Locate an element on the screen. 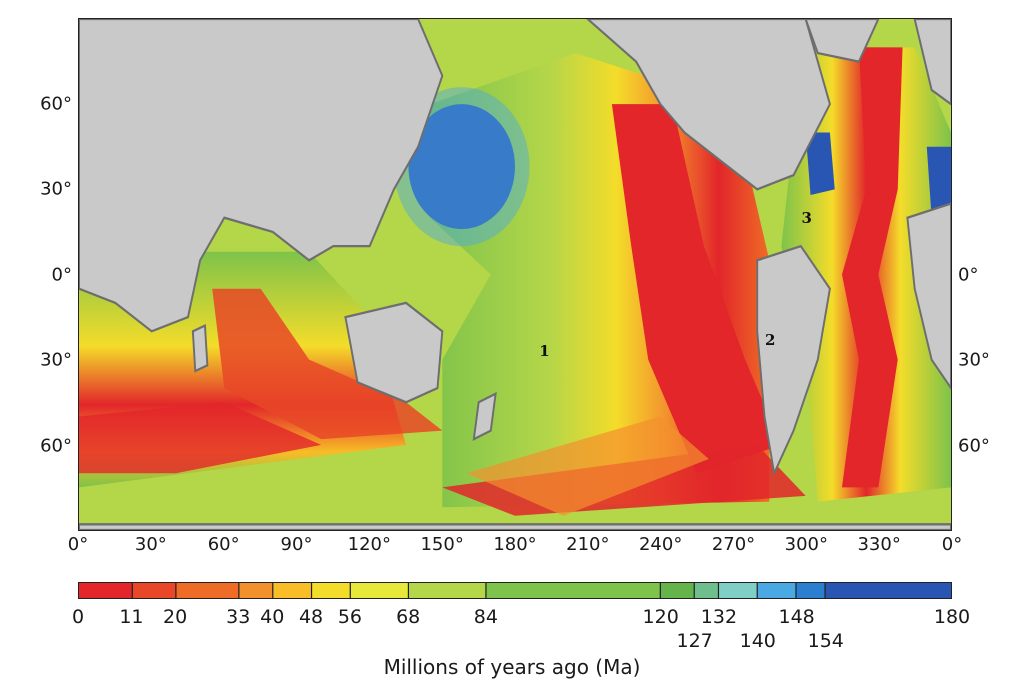 This screenshot has height=696, width=1024. colorbar-tick-label: 154 is located at coordinates (825, 641).